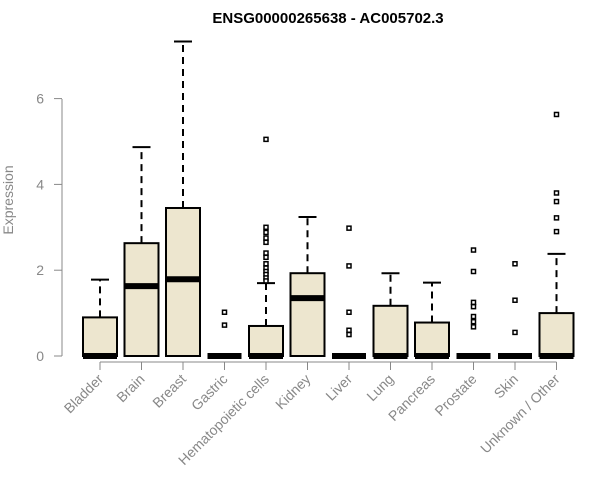  What do you see at coordinates (338, 387) in the screenshot?
I see `x-tick-label: Liver` at bounding box center [338, 387].